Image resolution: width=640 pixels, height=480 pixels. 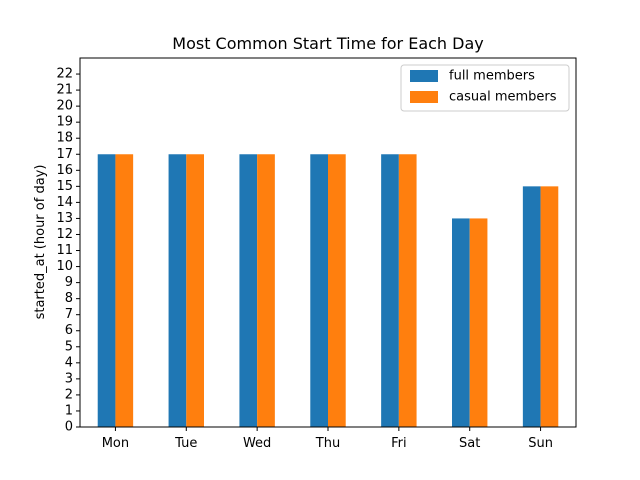 What do you see at coordinates (69, 314) in the screenshot?
I see `y-tick-label: 7` at bounding box center [69, 314].